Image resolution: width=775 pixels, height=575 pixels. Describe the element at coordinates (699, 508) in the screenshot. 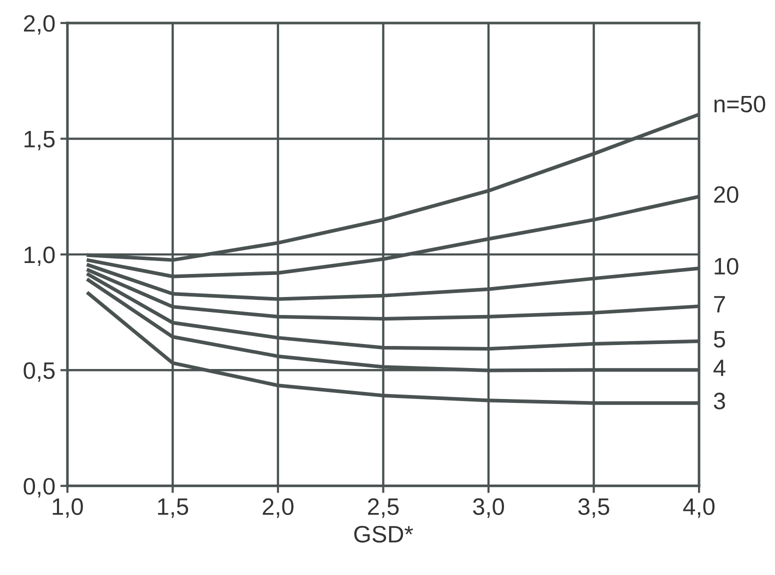

I see `x-tick-label: 4,0` at that location.